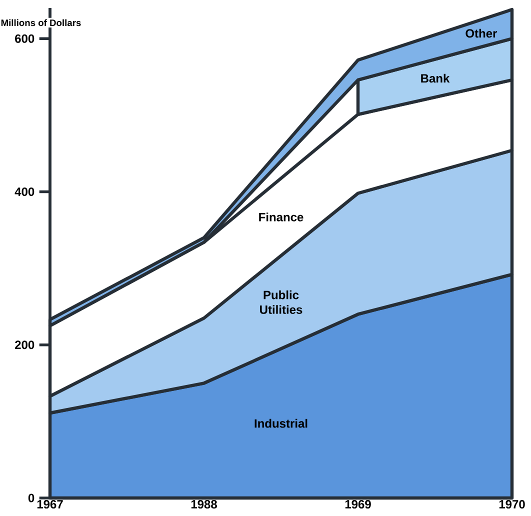 Image resolution: width=531 pixels, height=516 pixels. What do you see at coordinates (358, 504) in the screenshot?
I see `x-tick-label: 1969` at bounding box center [358, 504].